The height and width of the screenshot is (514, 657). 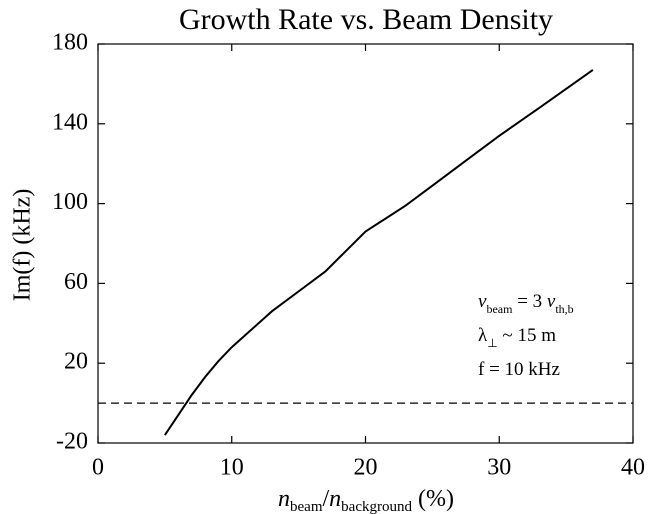 What do you see at coordinates (433, 499) in the screenshot?
I see `text-part: (%)` at bounding box center [433, 499].